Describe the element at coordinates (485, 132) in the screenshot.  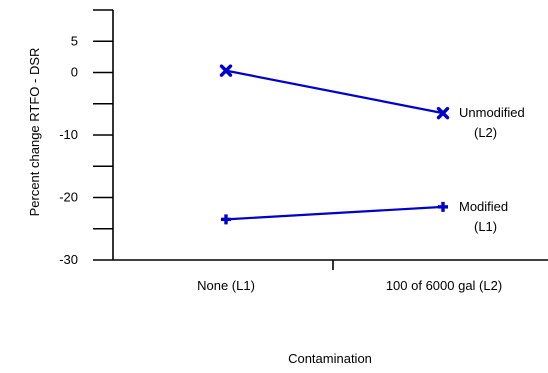
I see `series-label: (L2)` at that location.